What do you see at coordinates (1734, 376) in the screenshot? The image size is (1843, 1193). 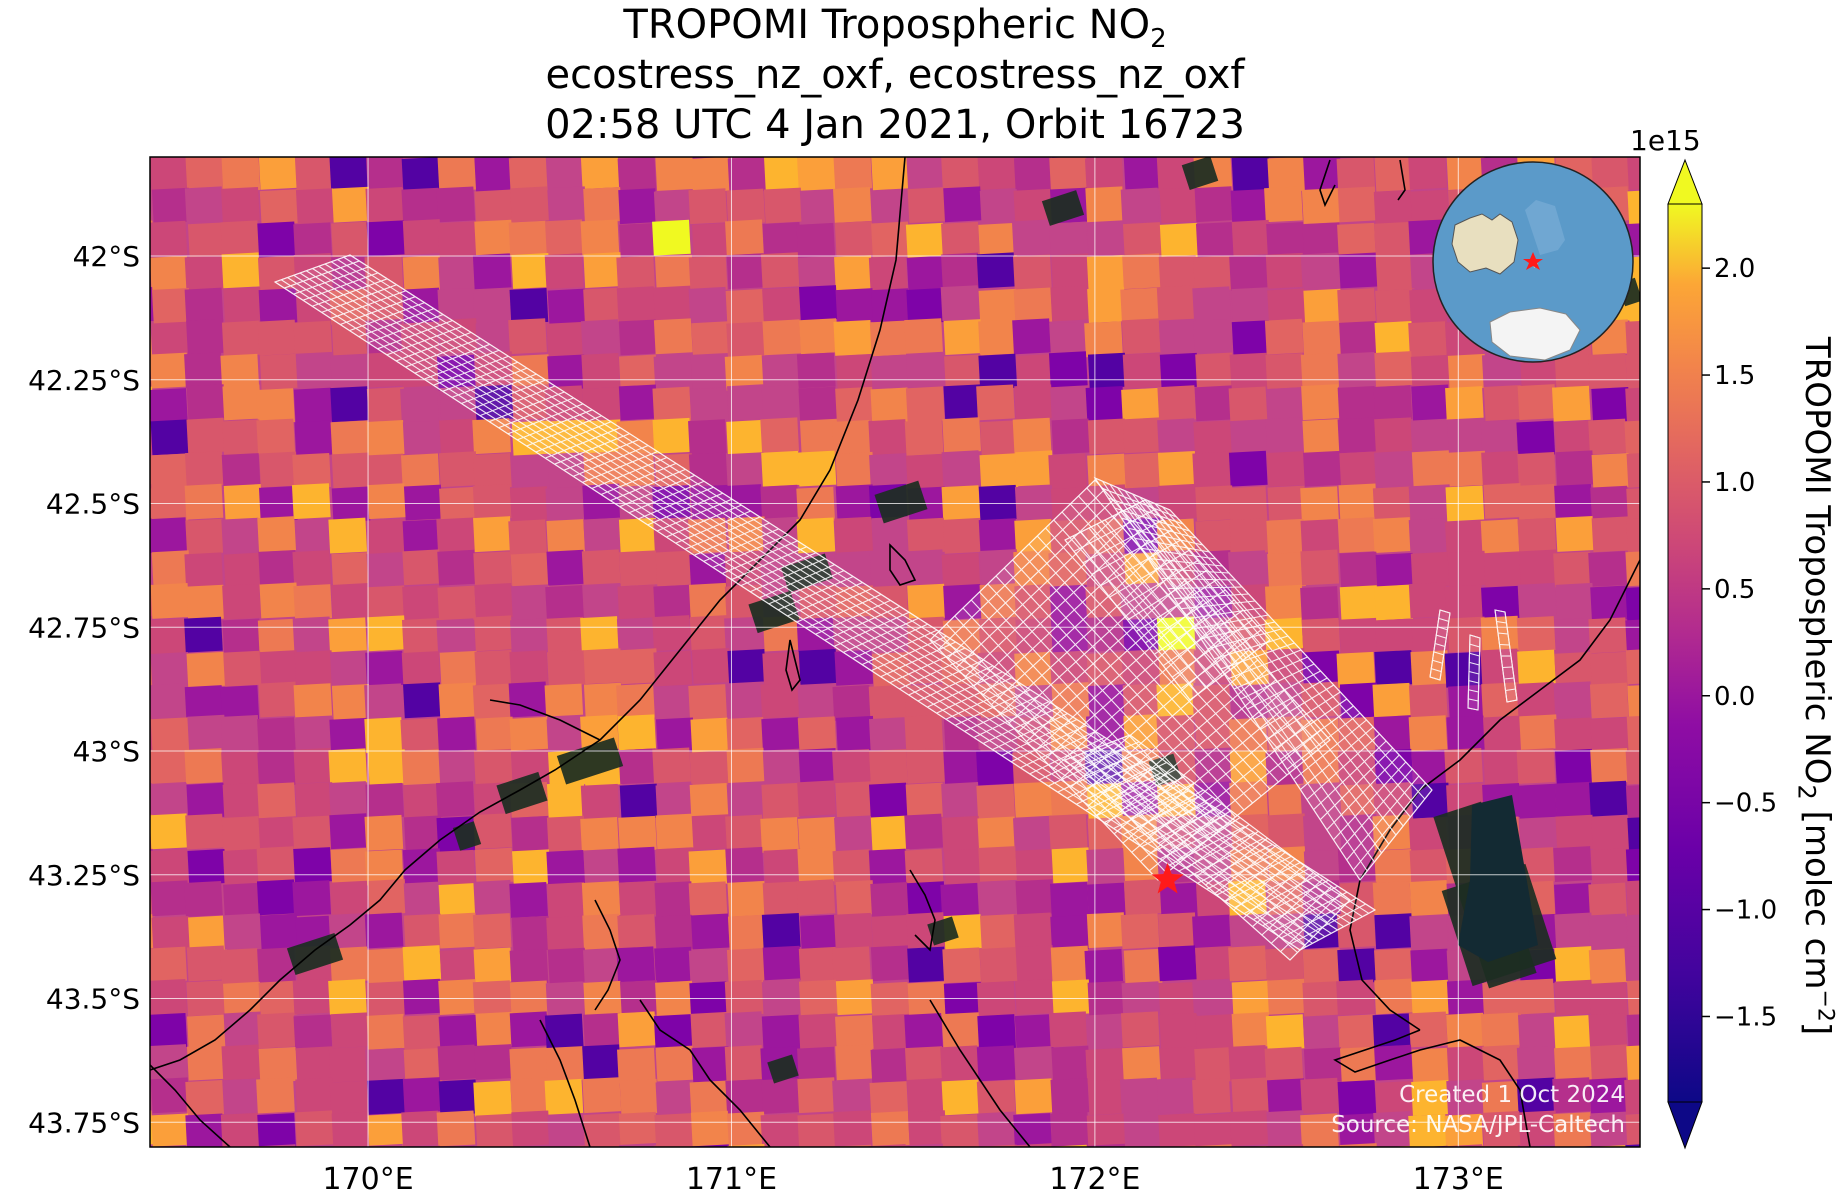 I see `colorbar-tick-label: 1.5` at bounding box center [1734, 376].